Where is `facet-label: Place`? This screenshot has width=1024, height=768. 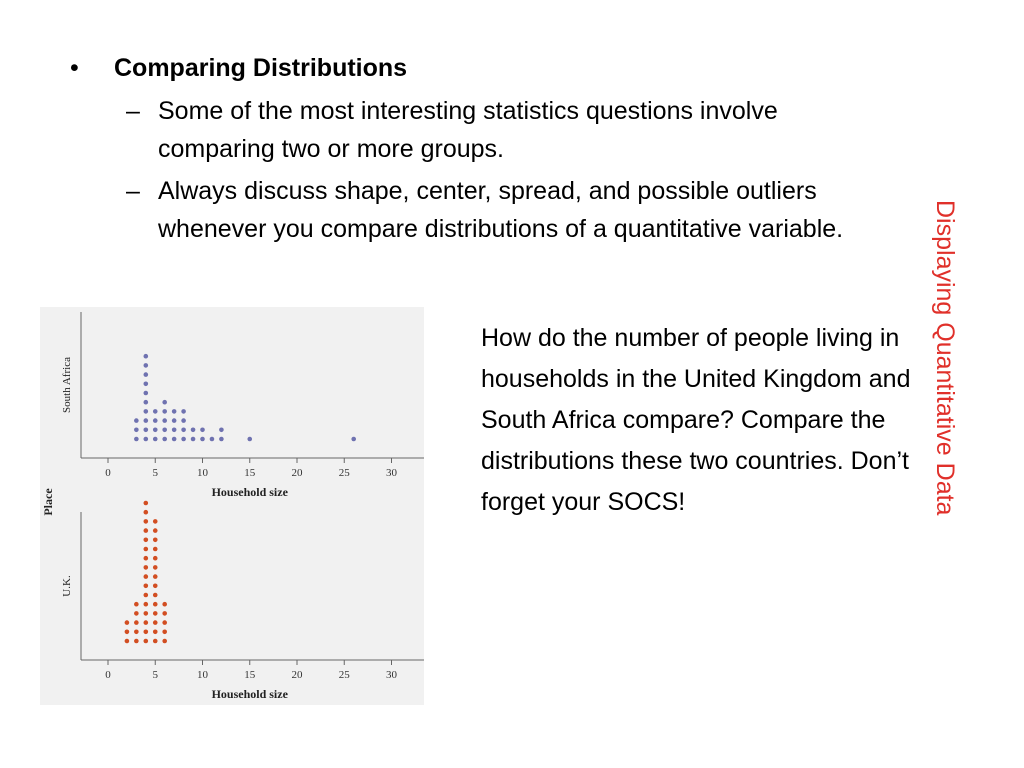
facet-label: Place is located at coordinates (48, 502).